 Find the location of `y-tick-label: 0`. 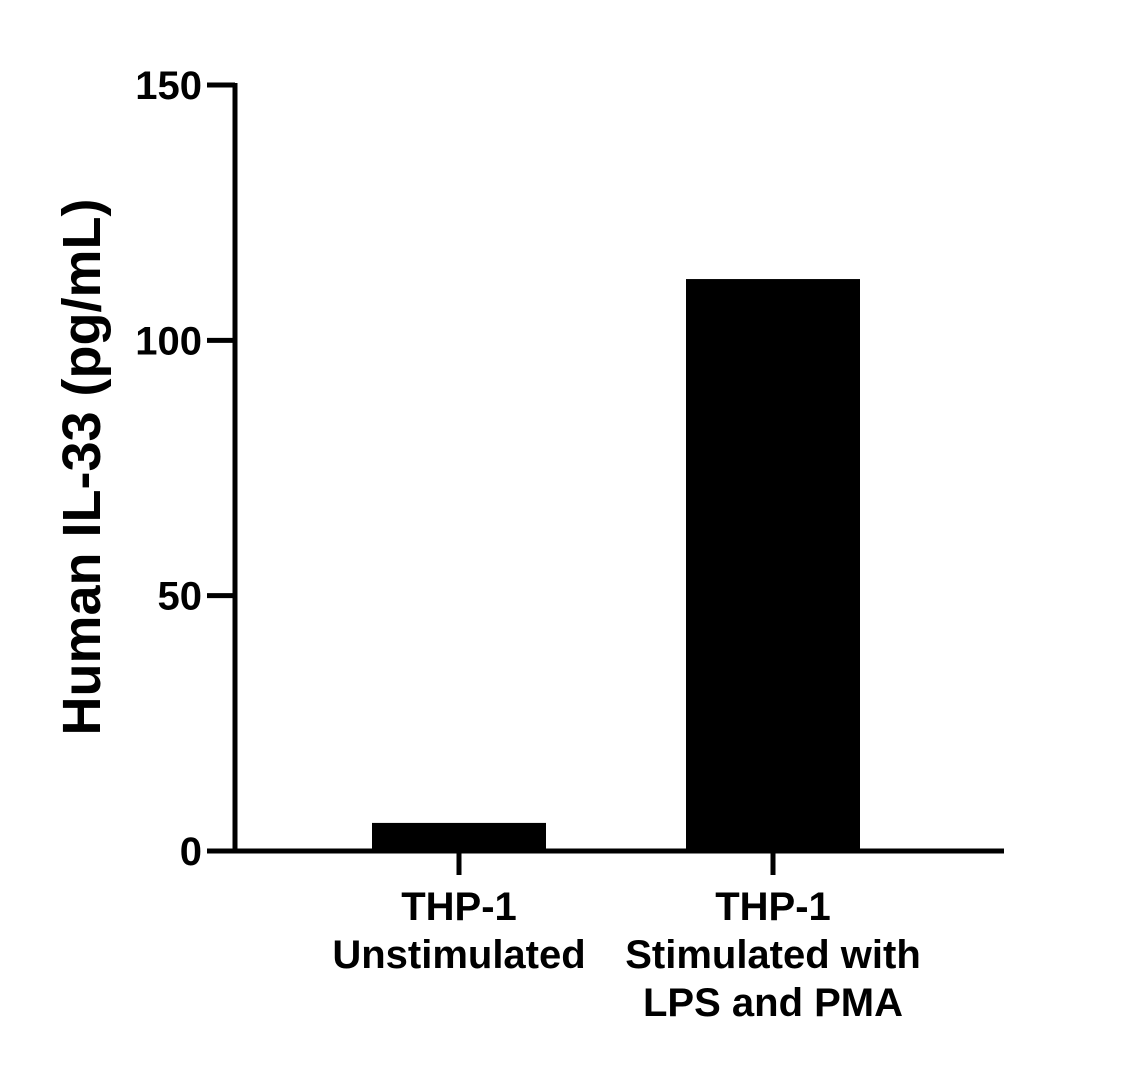

y-tick-label: 0 is located at coordinates (191, 852).